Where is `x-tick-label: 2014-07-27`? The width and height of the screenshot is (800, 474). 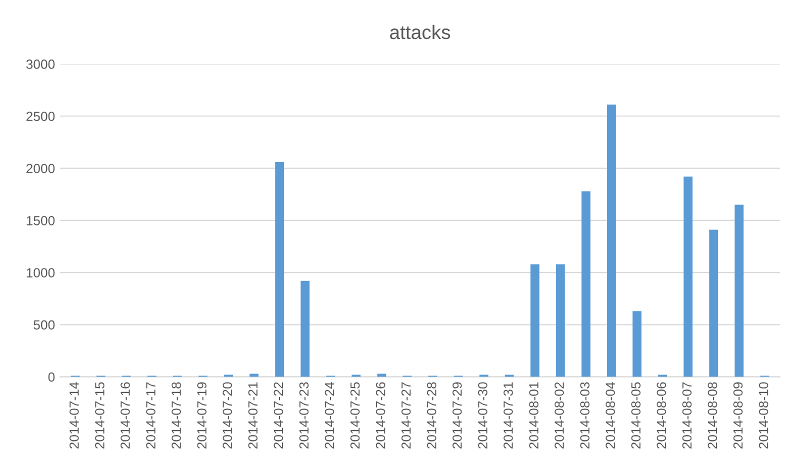 x-tick-label: 2014-07-27 is located at coordinates (406, 415).